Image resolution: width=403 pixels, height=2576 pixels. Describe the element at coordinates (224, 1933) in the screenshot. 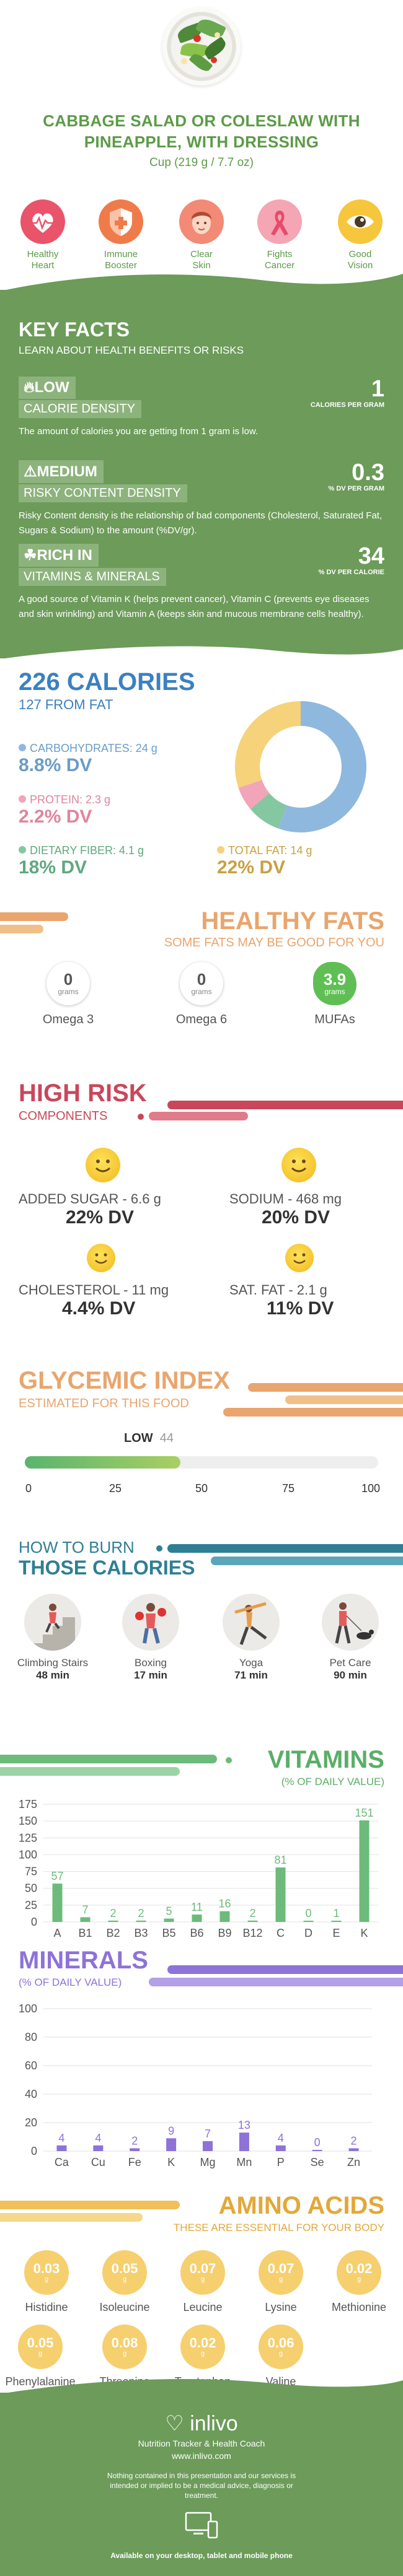

I see `x-tick-label: B9` at that location.